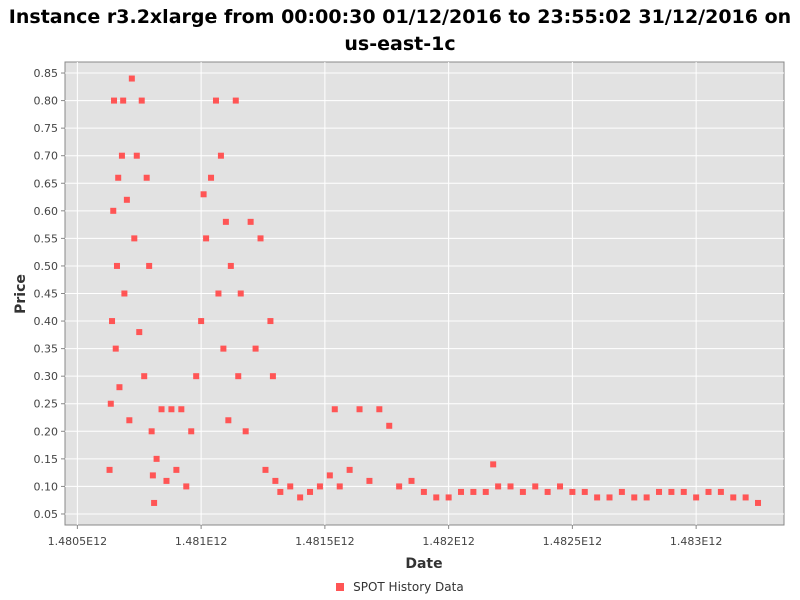 This screenshot has width=800, height=600. I want to click on x-tick-label: 1.481E12, so click(201, 541).